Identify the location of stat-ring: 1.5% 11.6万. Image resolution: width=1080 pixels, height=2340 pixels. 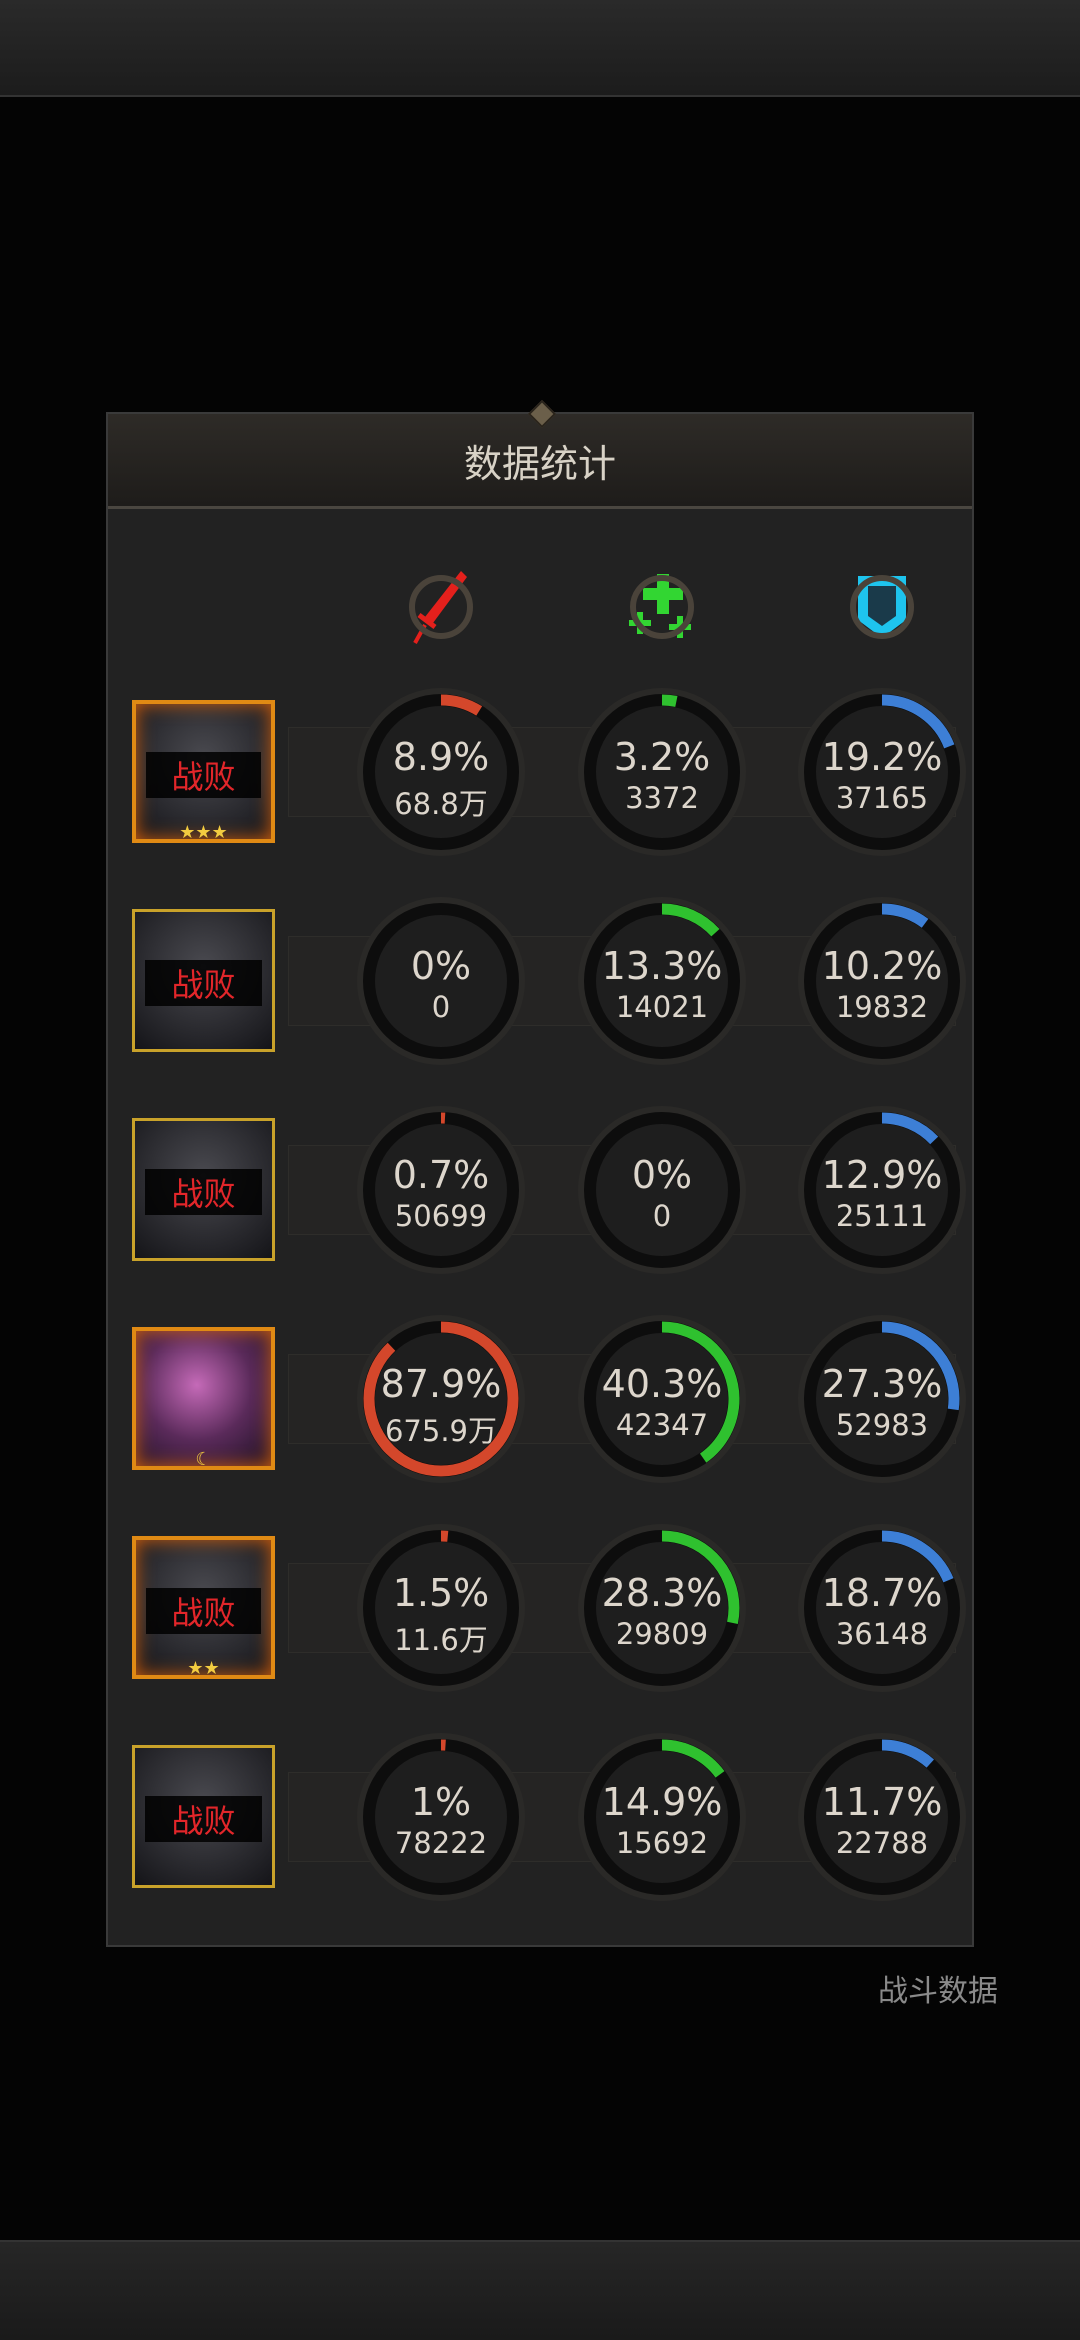
(441, 1608).